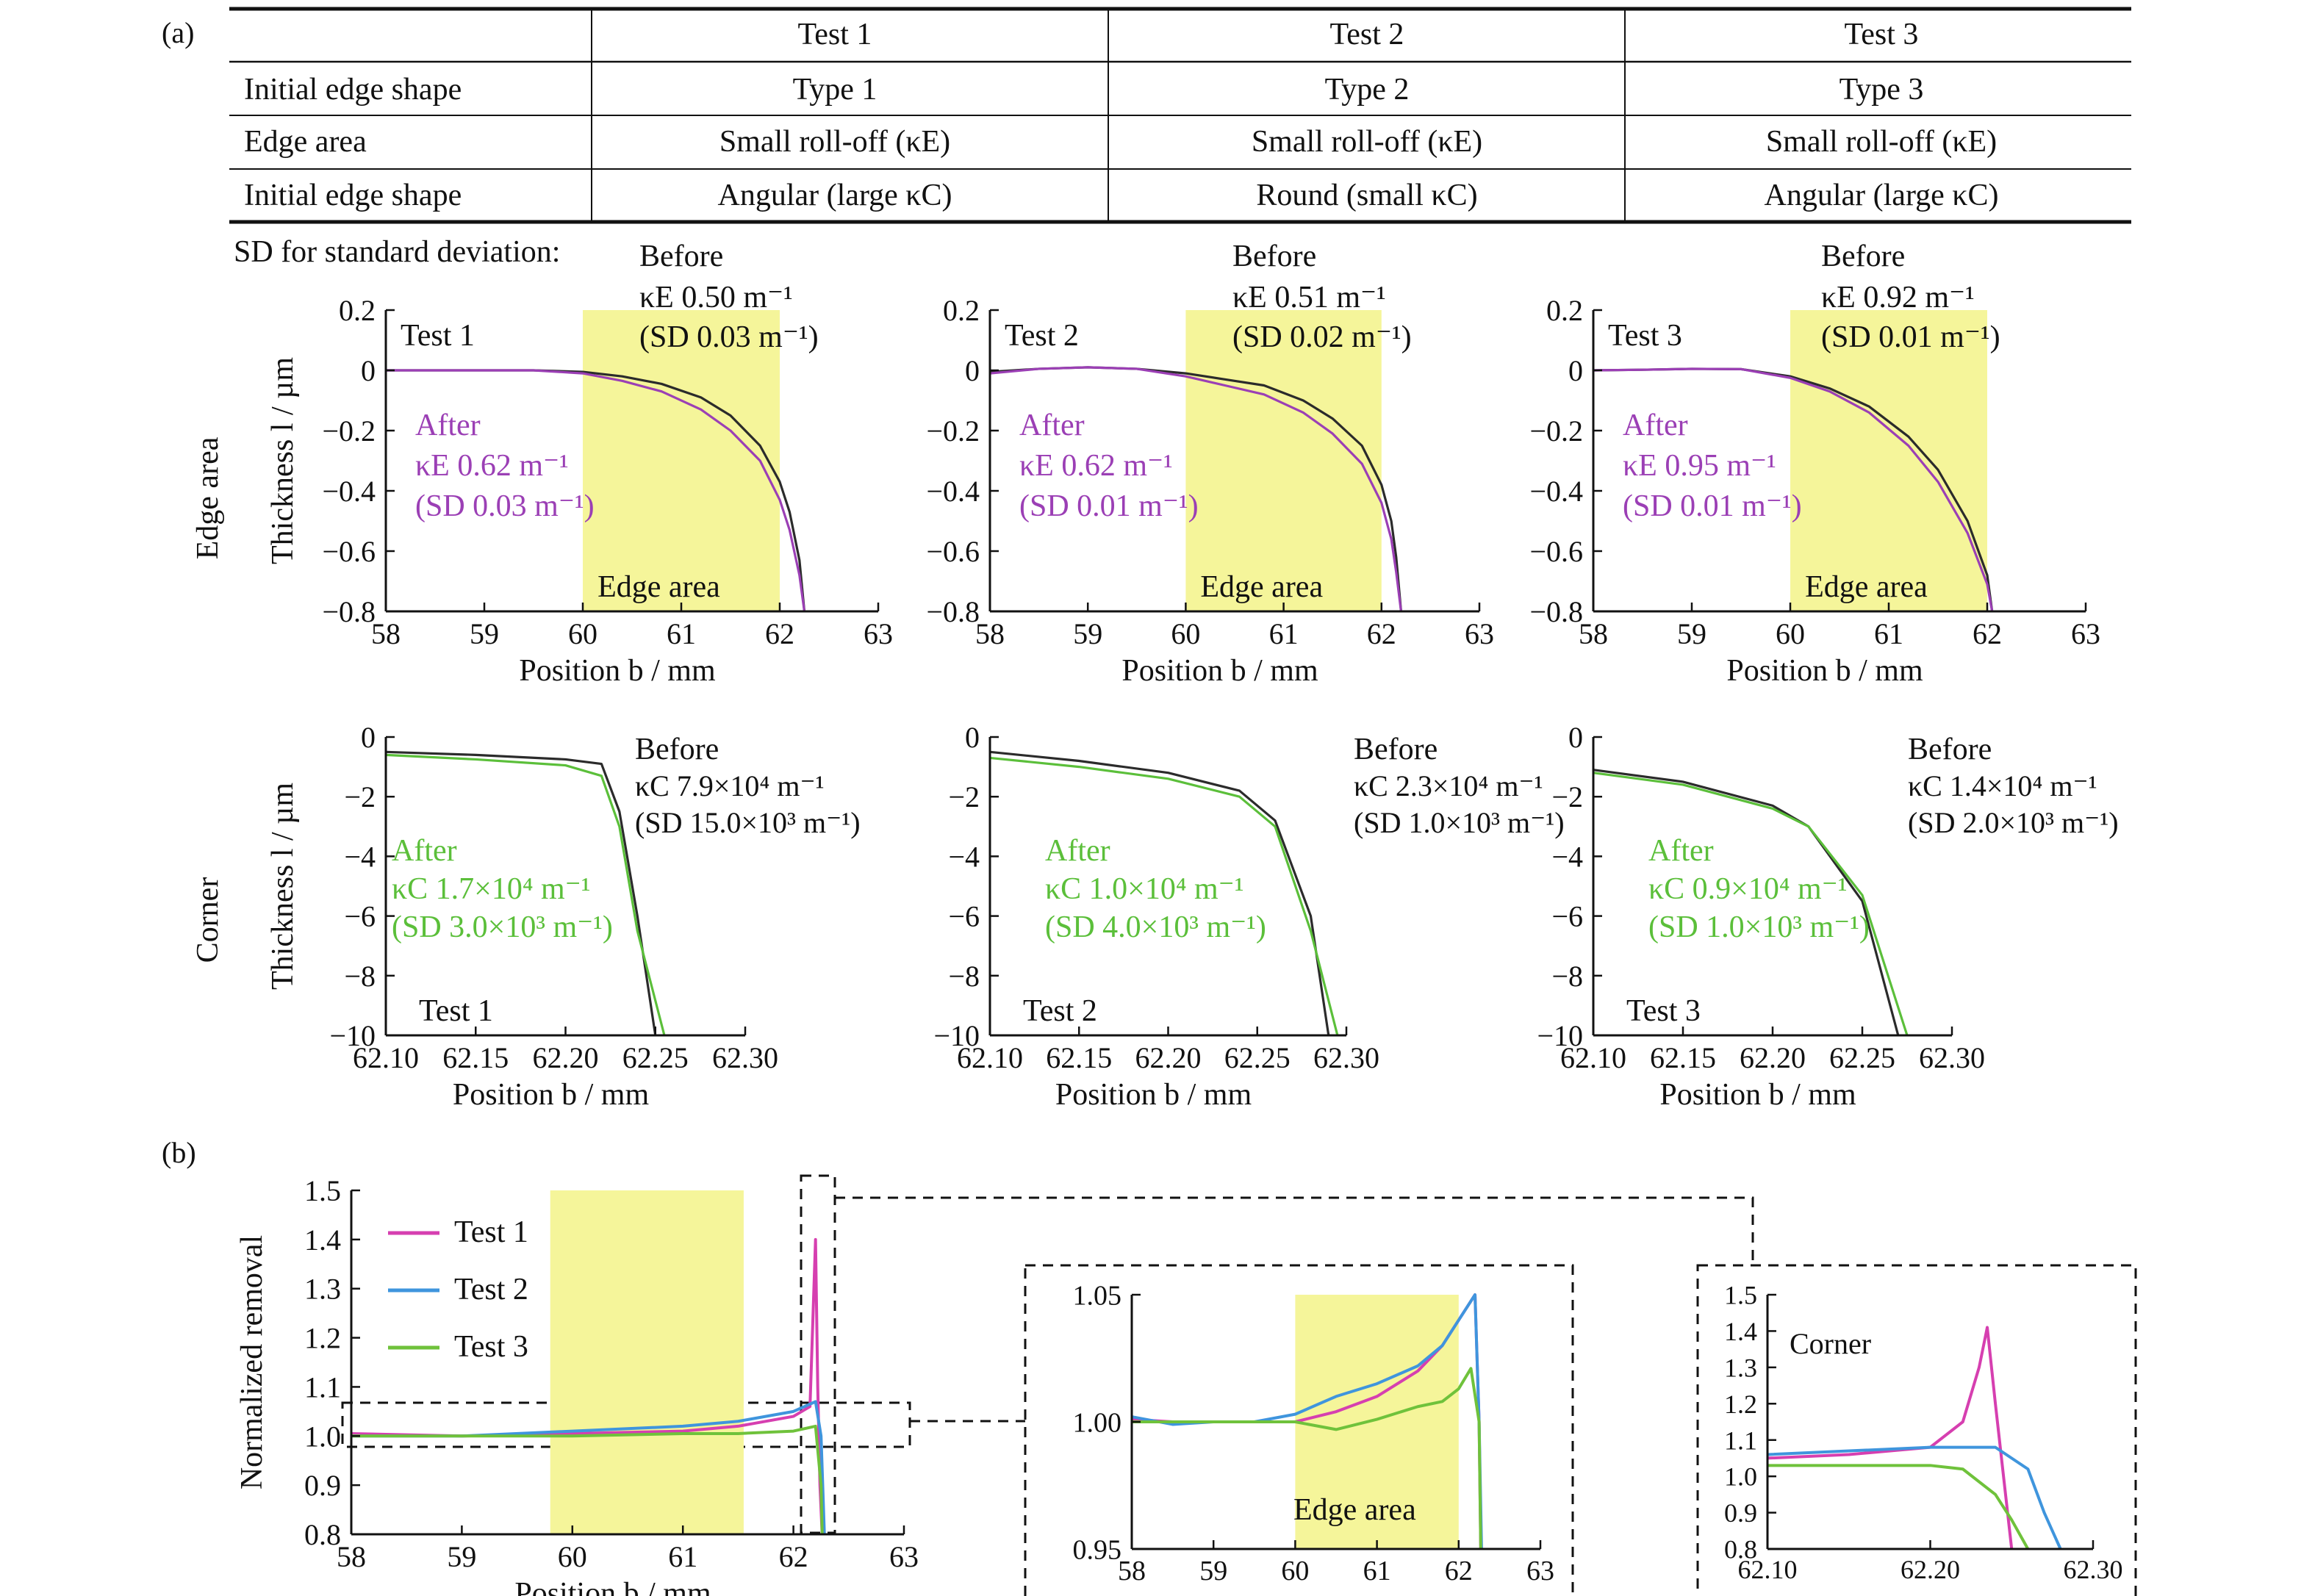  I want to click on y-tick-label: 1.2, so click(1740, 1404).